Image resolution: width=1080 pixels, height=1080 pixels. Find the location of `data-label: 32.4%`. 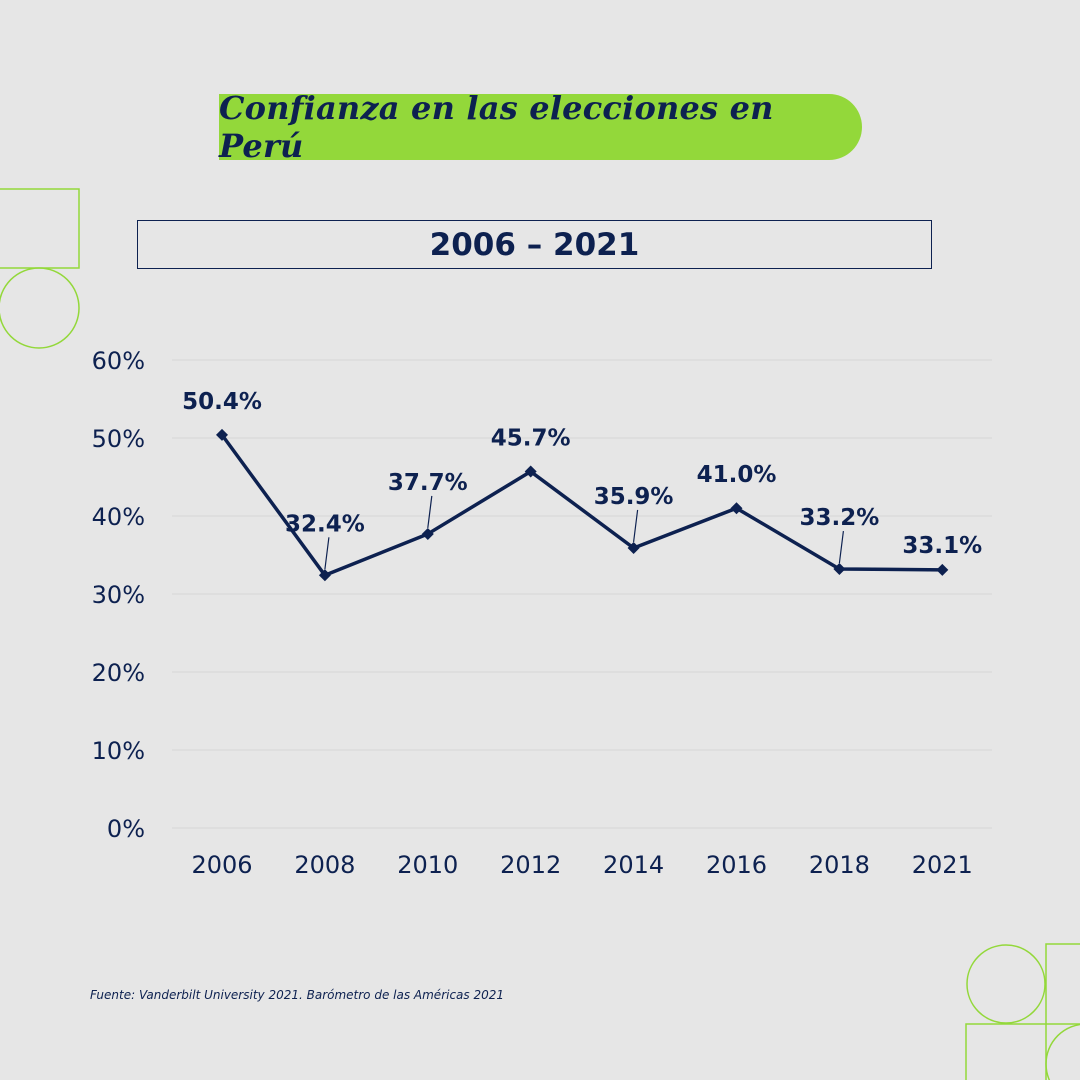

data-label: 32.4% is located at coordinates (325, 524).